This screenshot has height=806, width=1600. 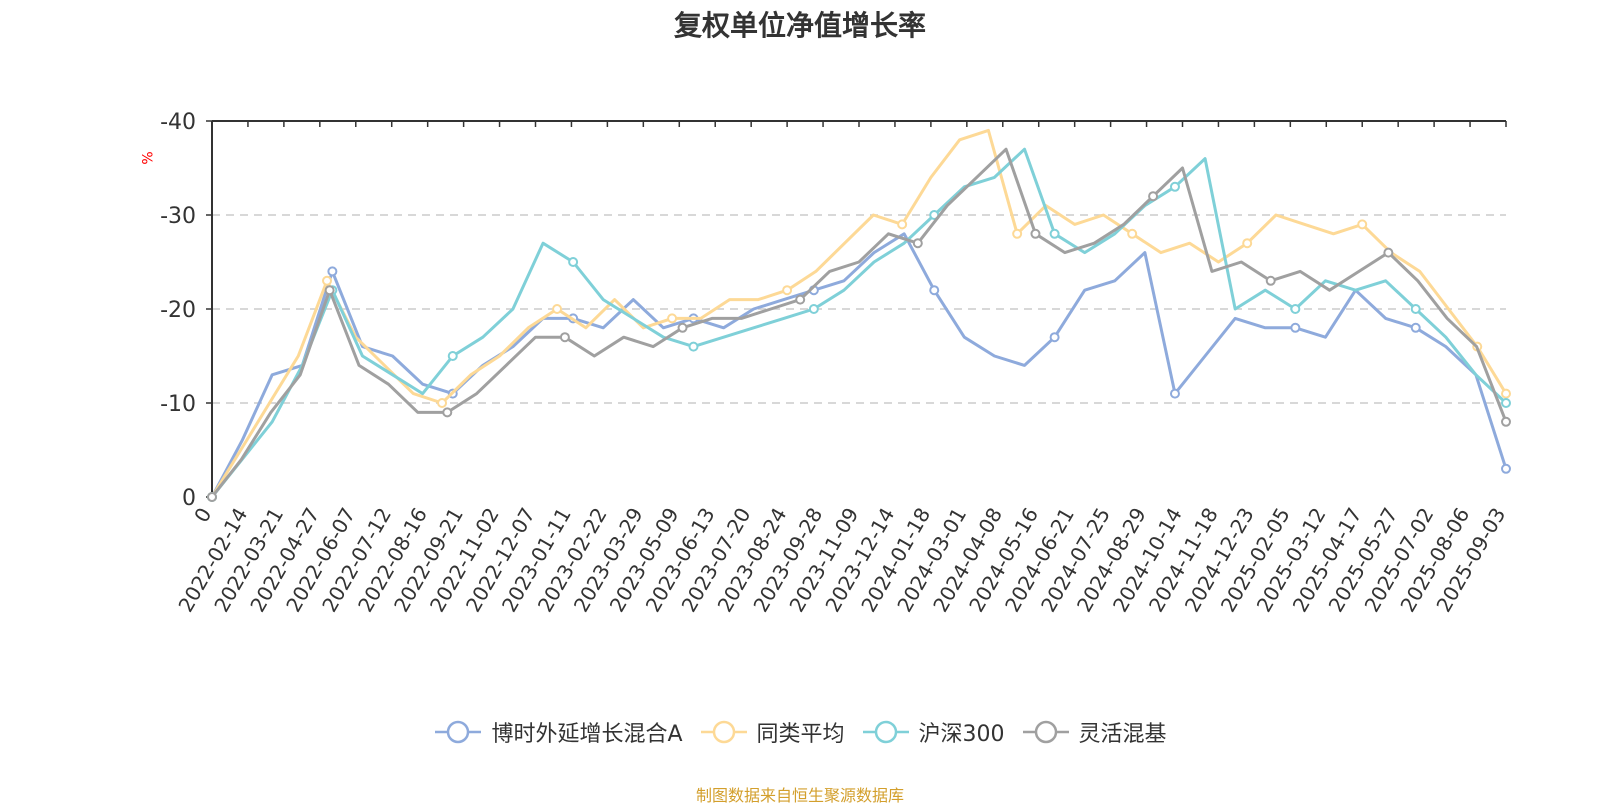 I want to click on y-tick-label: -30, so click(x=178, y=216).